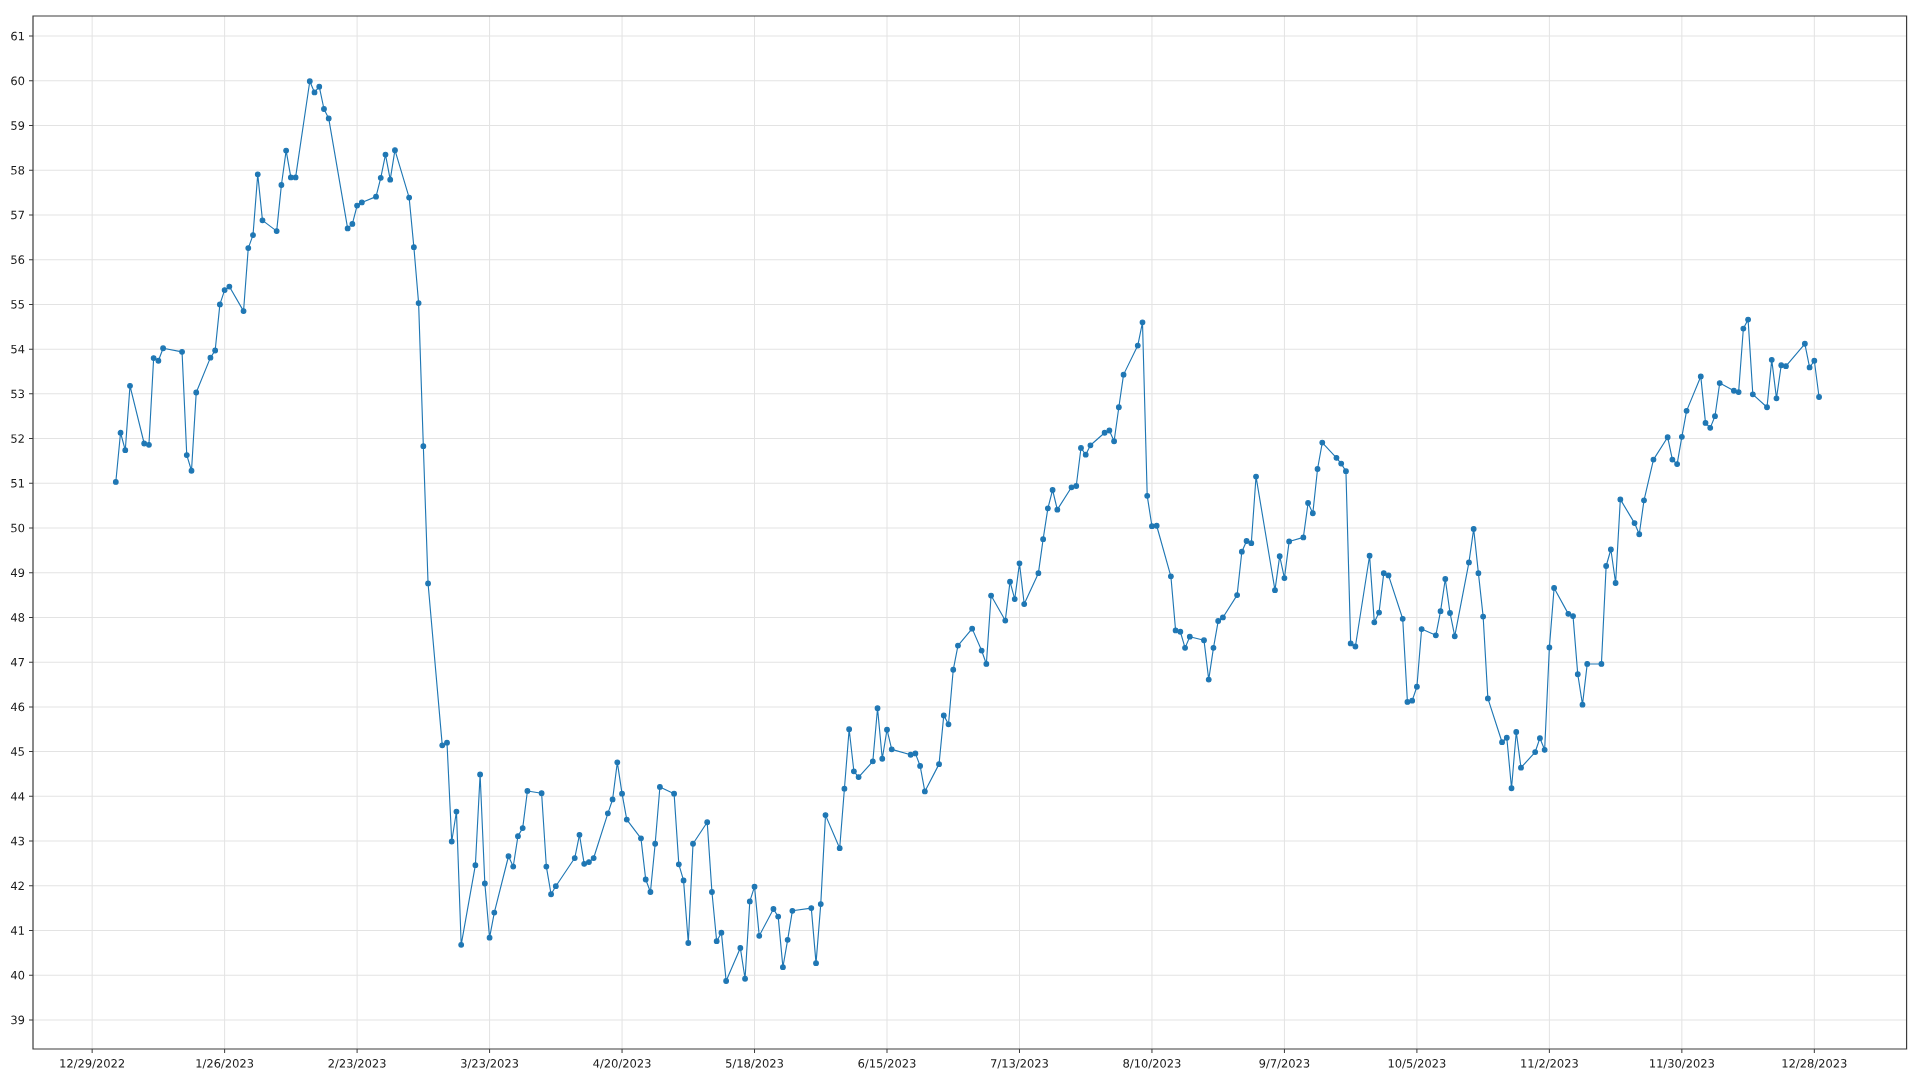 The image size is (1920, 1080). I want to click on y-tick-label: 41, so click(17, 930).